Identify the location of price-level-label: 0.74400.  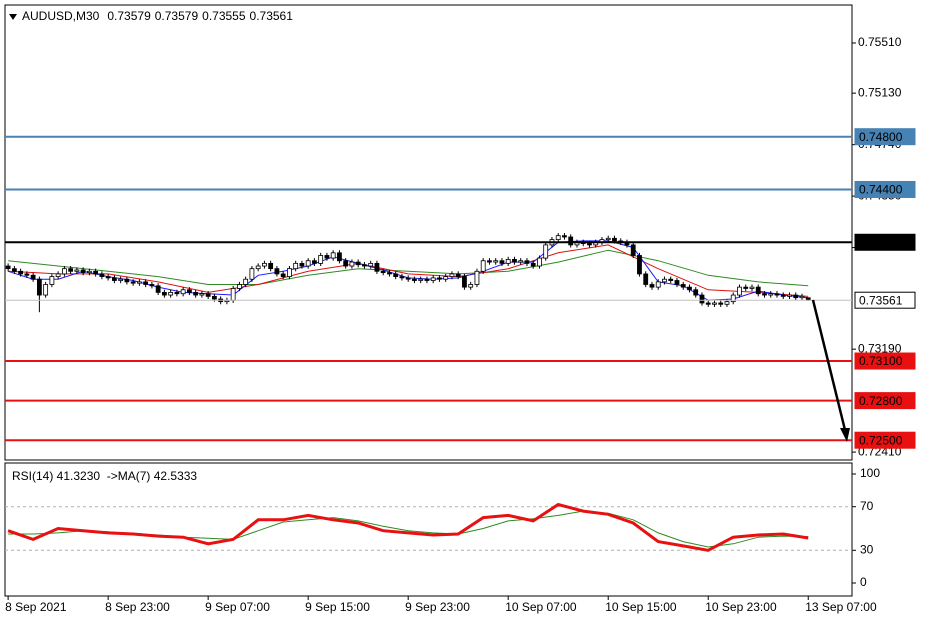
(881, 190).